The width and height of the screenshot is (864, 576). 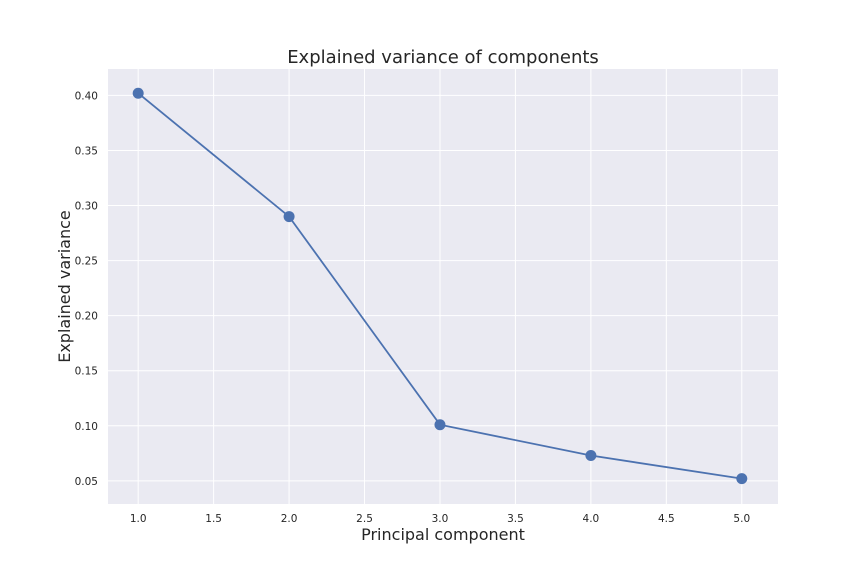 I want to click on y-tick-label: 0.20, so click(x=86, y=317).